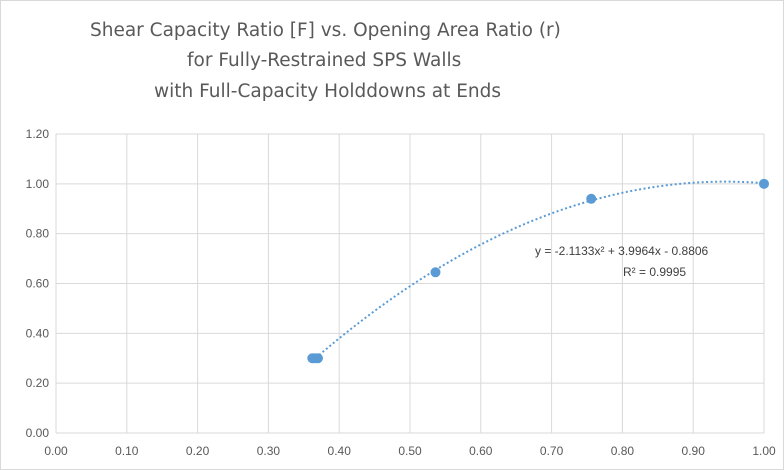 Image resolution: width=784 pixels, height=470 pixels. I want to click on x-tick-label: 0.10, so click(127, 451).